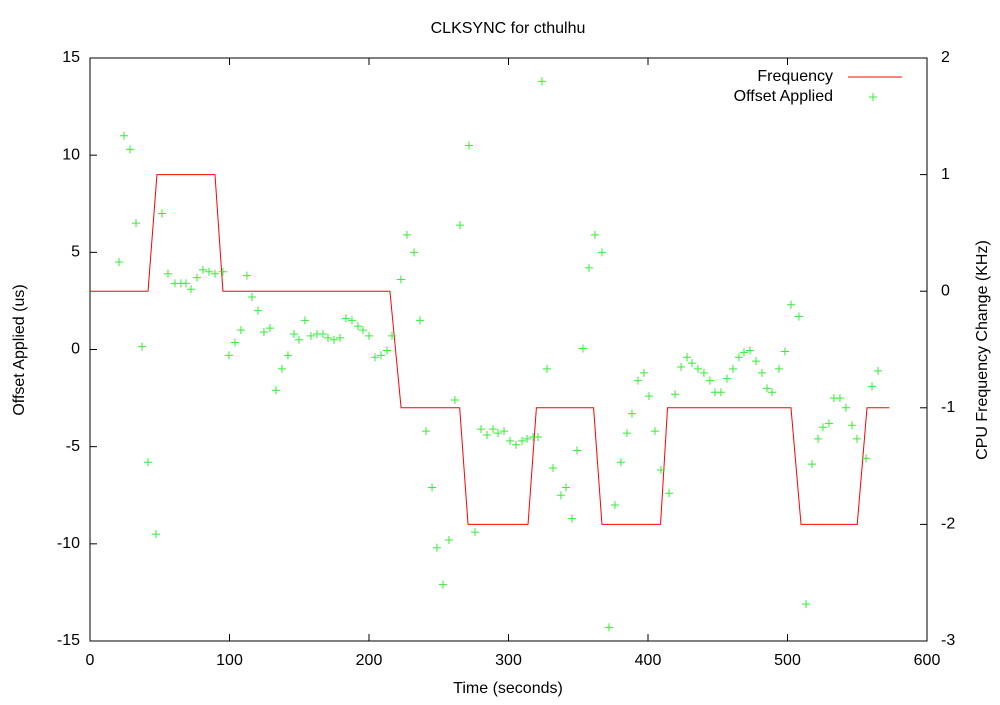 The width and height of the screenshot is (1000, 705). I want to click on x-tick-label: 100, so click(229, 660).